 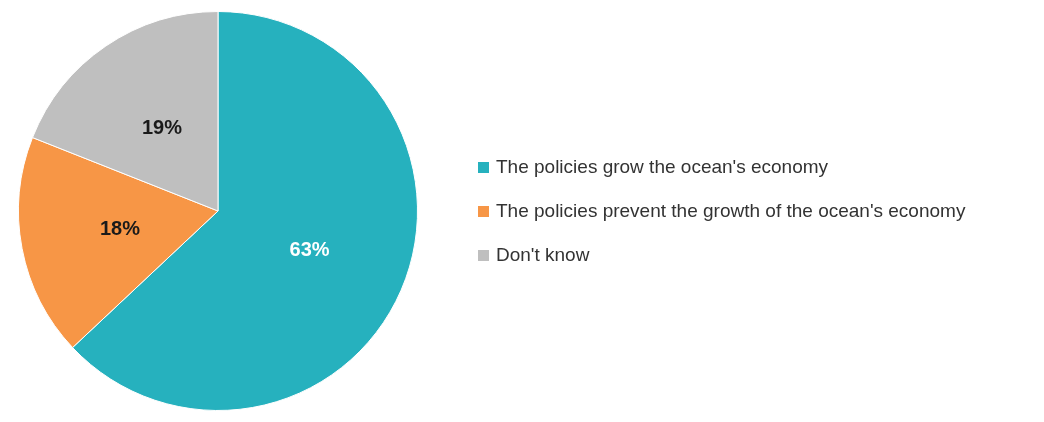 What do you see at coordinates (731, 211) in the screenshot?
I see `legend-label: The policies prevent the growth of the ocean's economy` at bounding box center [731, 211].